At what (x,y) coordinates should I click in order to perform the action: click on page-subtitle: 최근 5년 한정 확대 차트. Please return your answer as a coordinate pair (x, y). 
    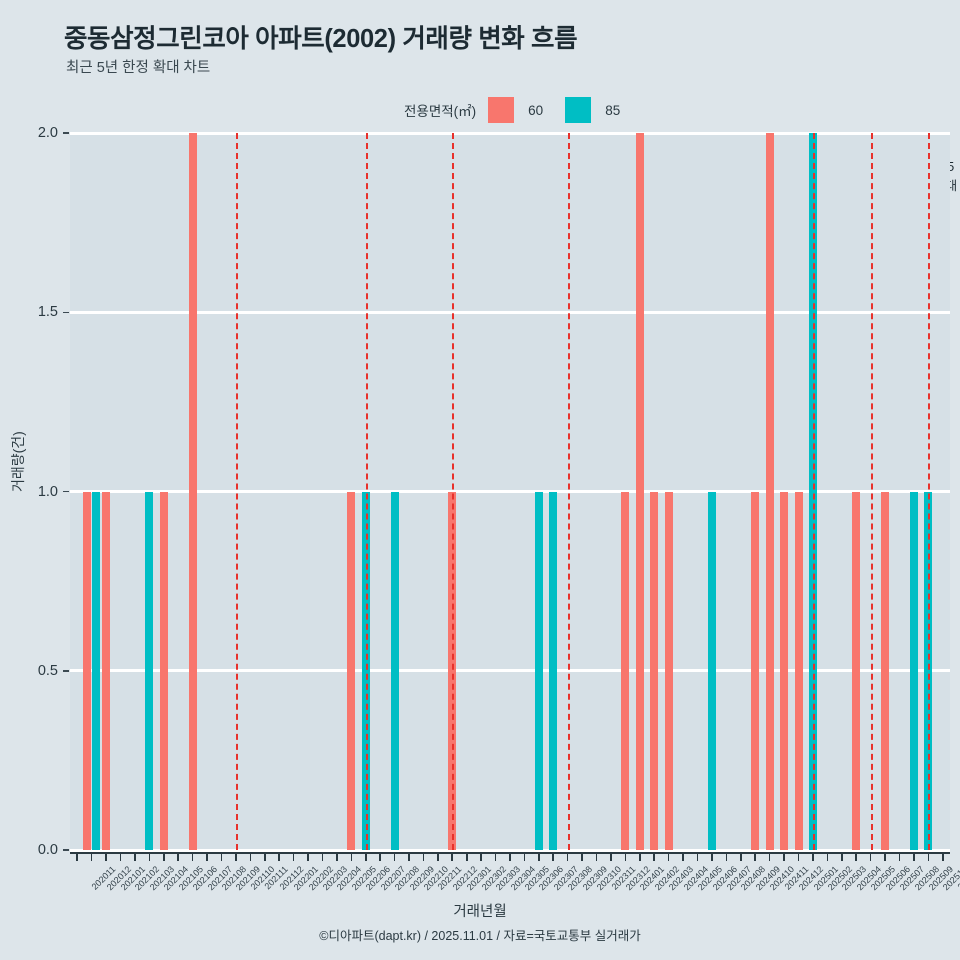
    Looking at the image, I should click on (138, 68).